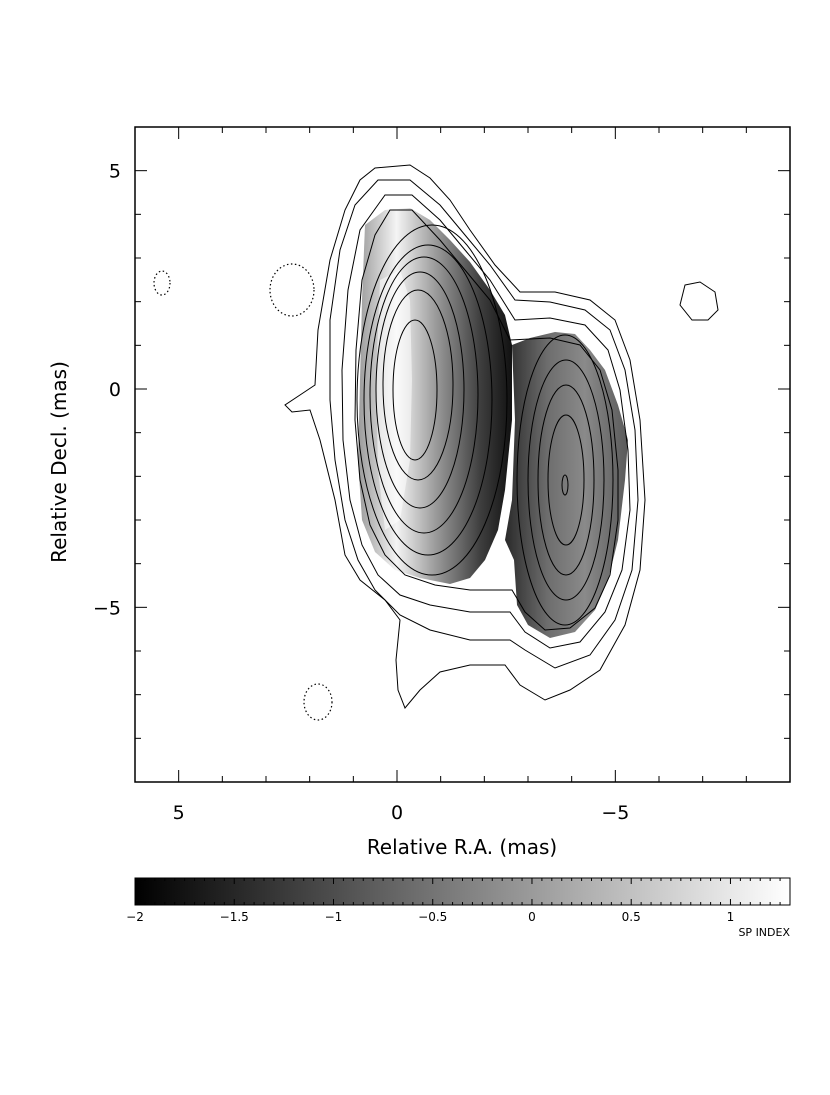 The image size is (830, 1095). Describe the element at coordinates (234, 917) in the screenshot. I see `colorbar-tick-label: −1.5` at that location.